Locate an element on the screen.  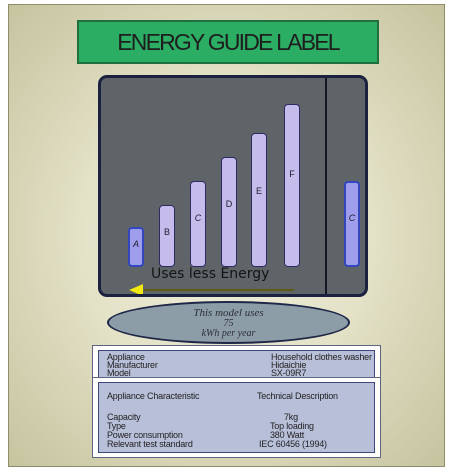
manufacturer-value: Hidaichie is located at coordinates (289, 365).